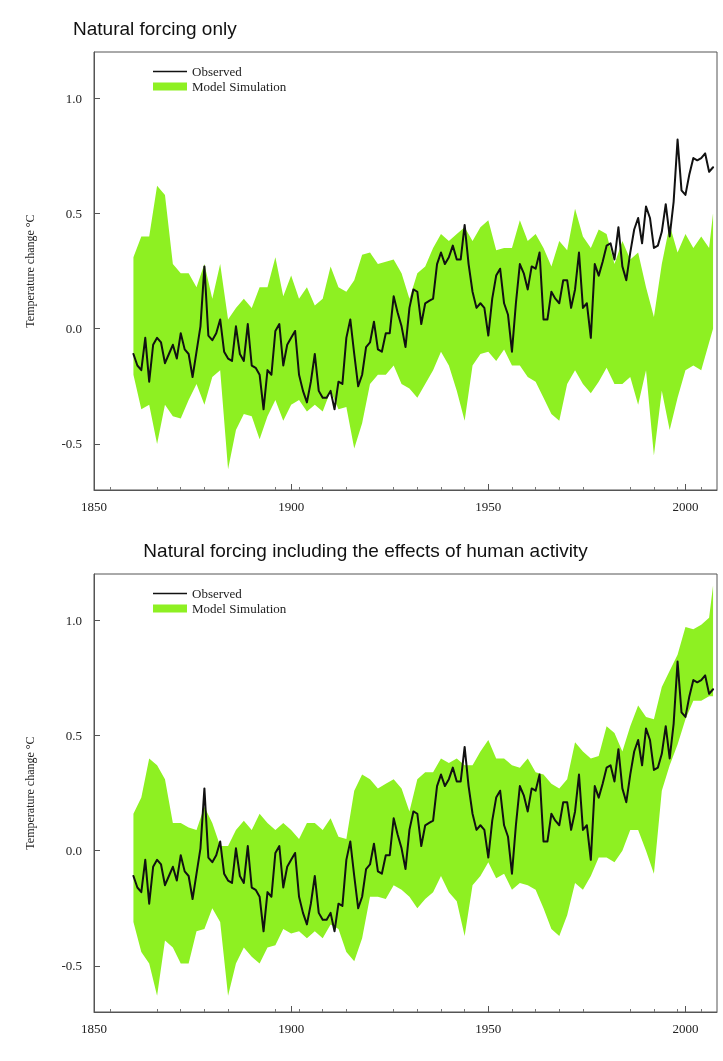 Image resolution: width=723 pixels, height=1061 pixels. Describe the element at coordinates (366, 550) in the screenshot. I see `chart-title: Natural forcing including the effects of human activity` at that location.